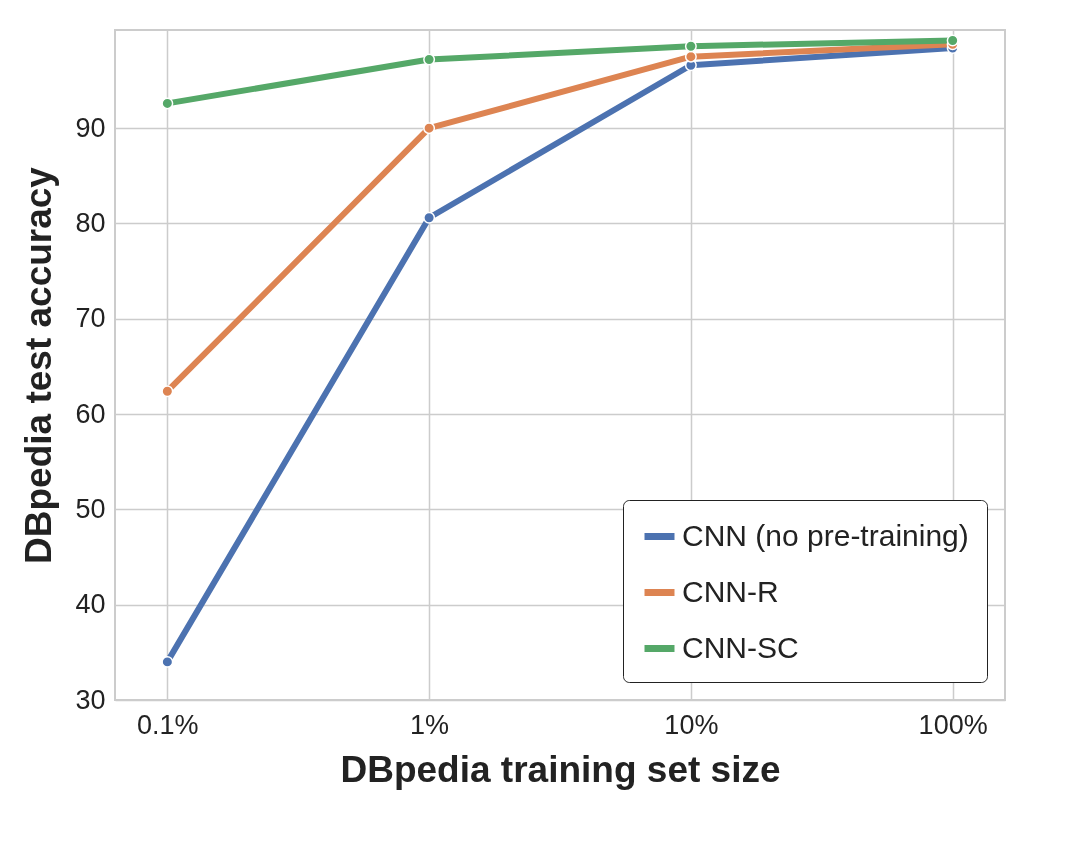 Image resolution: width=1072 pixels, height=848 pixels. Describe the element at coordinates (90, 699) in the screenshot. I see `y-tick-label: 30` at that location.